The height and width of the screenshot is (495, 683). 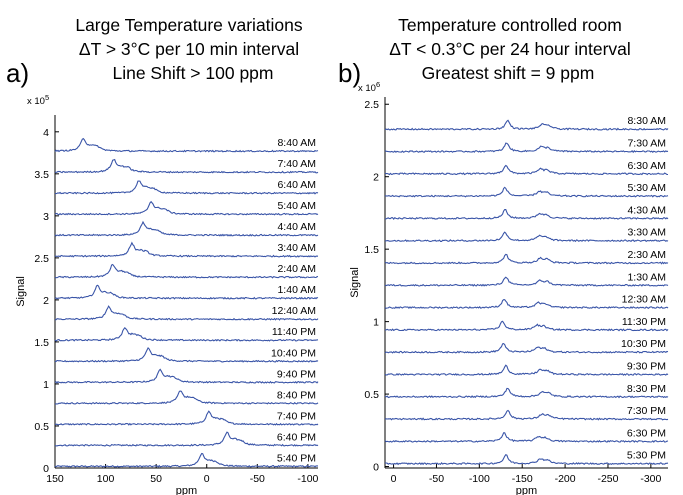 What do you see at coordinates (296, 437) in the screenshot?
I see `trace-time-label: 6:40 PM` at bounding box center [296, 437].